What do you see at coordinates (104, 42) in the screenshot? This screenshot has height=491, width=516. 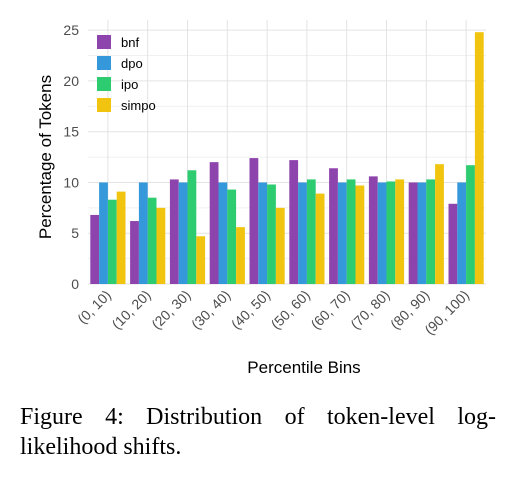 I see `legend-swatch-bnf` at bounding box center [104, 42].